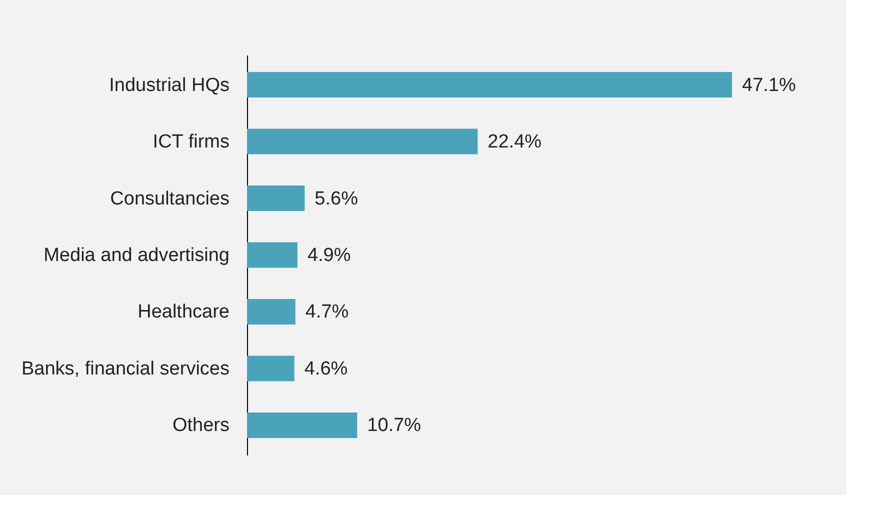  I want to click on y-tick-label: ICT firms, so click(191, 142).